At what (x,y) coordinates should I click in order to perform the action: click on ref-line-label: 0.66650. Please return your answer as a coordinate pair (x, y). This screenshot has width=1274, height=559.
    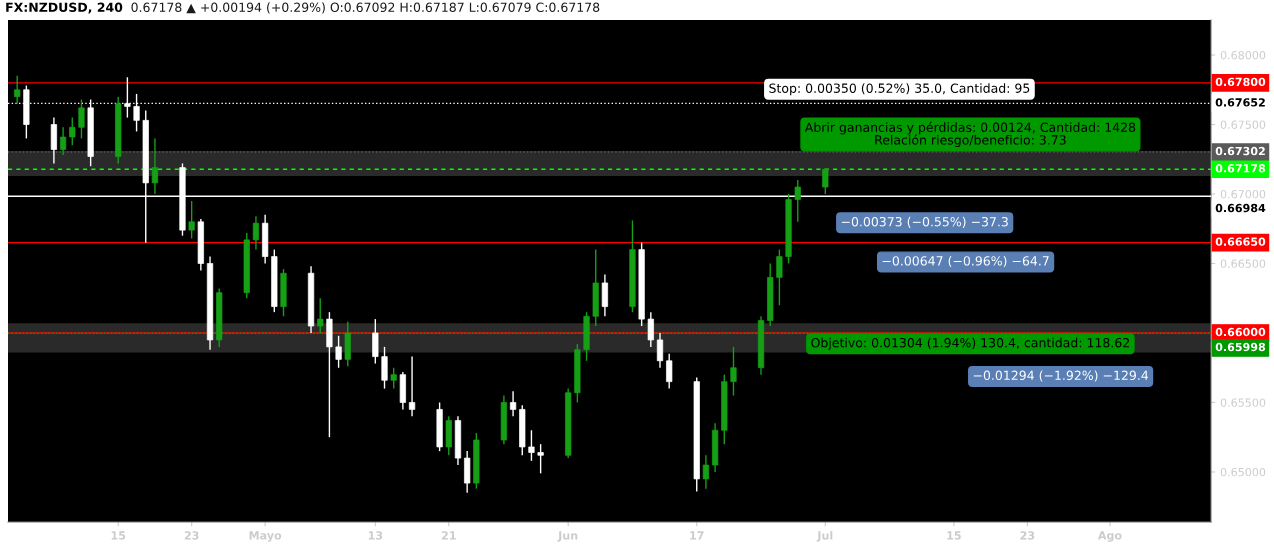
    Looking at the image, I should click on (1240, 241).